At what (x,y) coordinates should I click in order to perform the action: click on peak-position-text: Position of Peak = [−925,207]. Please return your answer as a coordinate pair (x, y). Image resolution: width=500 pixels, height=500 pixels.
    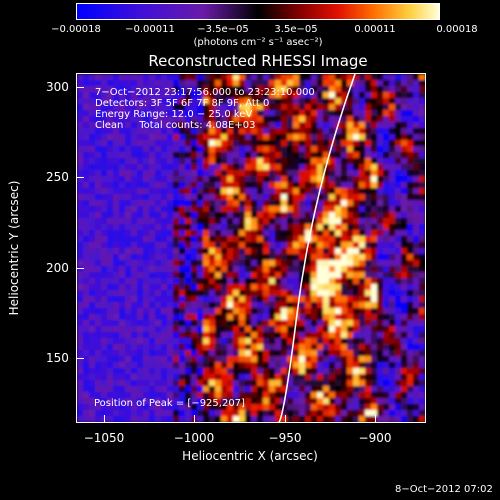
    Looking at the image, I should click on (169, 403).